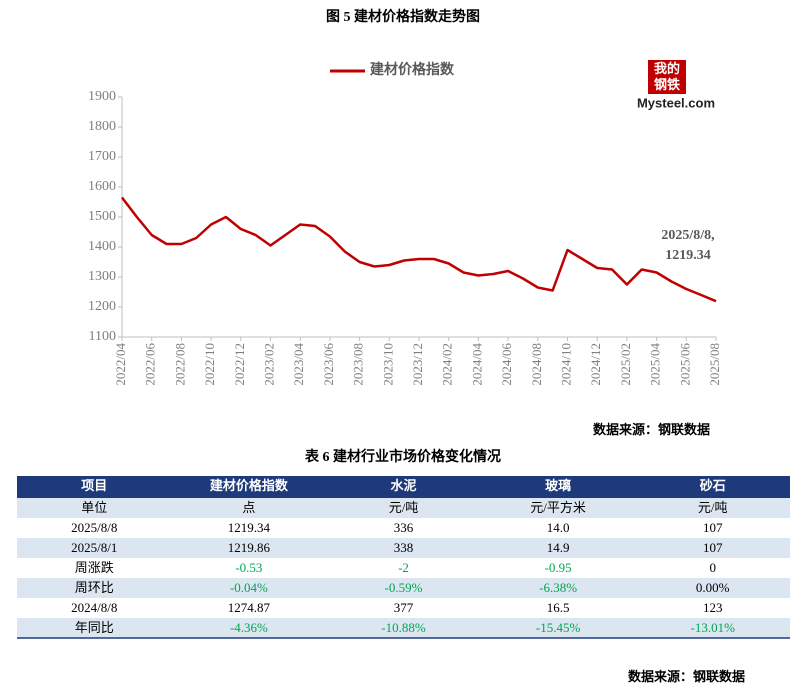 The image size is (807, 696). What do you see at coordinates (358, 364) in the screenshot?
I see `x-tick-label: 2023/08` at bounding box center [358, 364].